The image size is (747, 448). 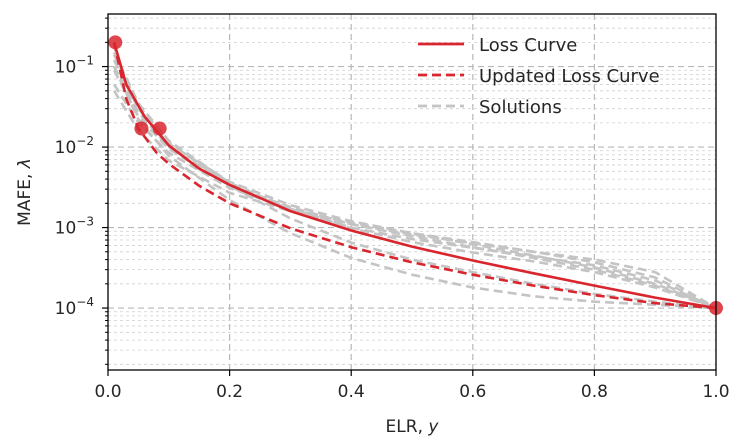 What do you see at coordinates (74, 146) in the screenshot?
I see `y-tick-label: 10⁻²` at bounding box center [74, 146].